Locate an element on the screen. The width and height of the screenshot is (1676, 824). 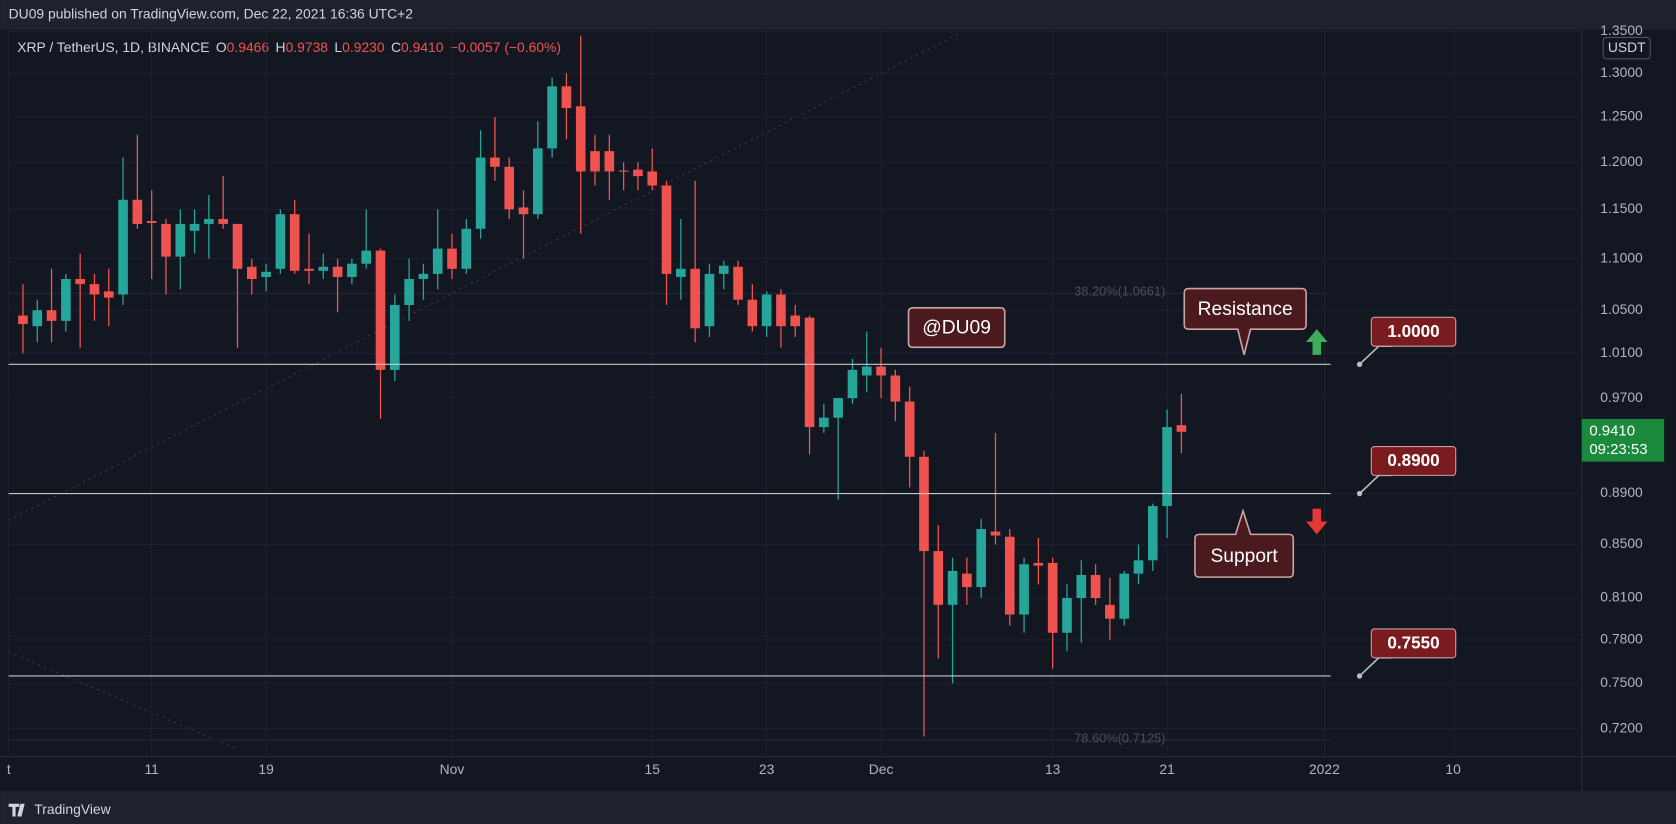
x-tick-label: 19 is located at coordinates (266, 769).